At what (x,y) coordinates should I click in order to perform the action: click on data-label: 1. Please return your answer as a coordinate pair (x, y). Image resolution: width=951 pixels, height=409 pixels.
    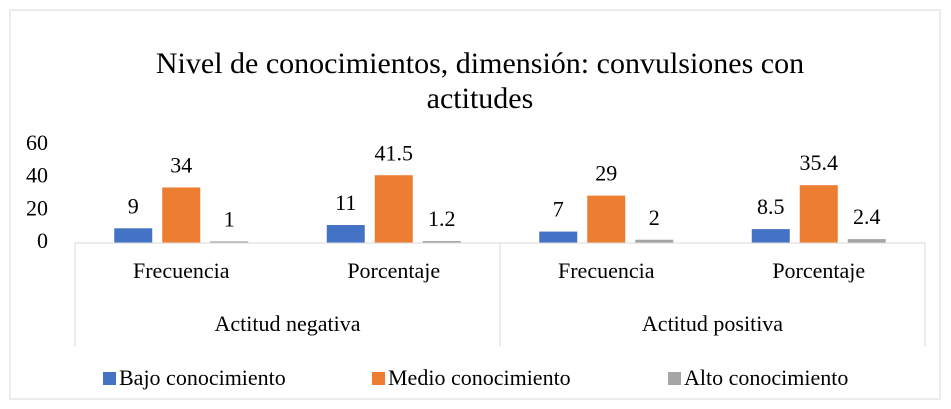
    Looking at the image, I should click on (229, 218).